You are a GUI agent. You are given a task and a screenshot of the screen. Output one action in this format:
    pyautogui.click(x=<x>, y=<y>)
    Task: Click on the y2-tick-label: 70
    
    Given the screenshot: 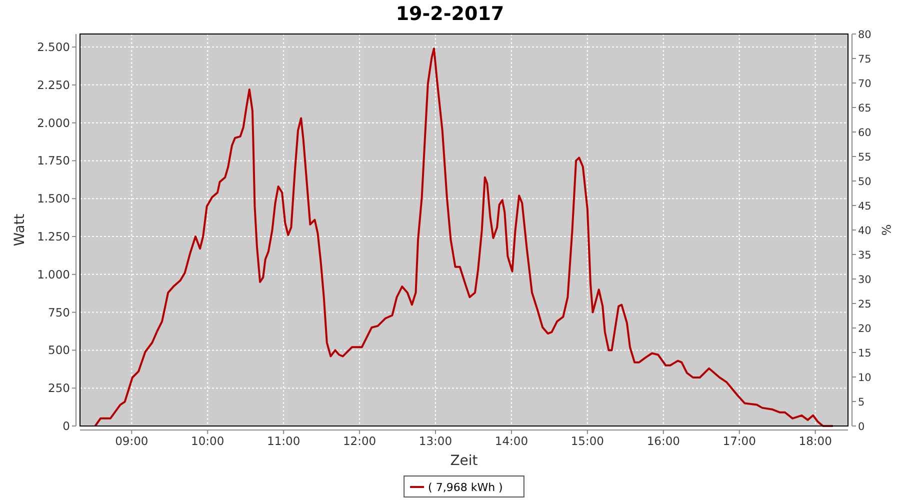 What is the action you would take?
    pyautogui.click(x=865, y=84)
    